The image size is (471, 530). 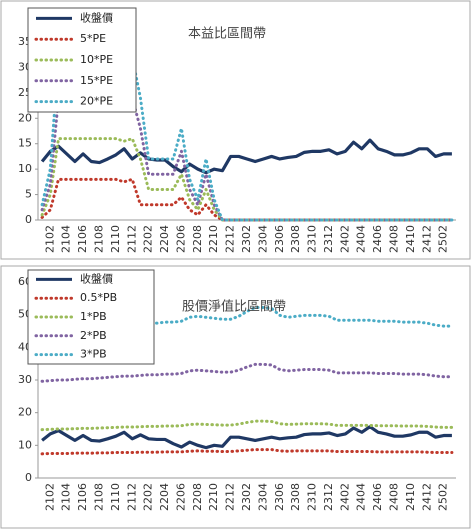 What do you see at coordinates (93, 335) in the screenshot?
I see `legend-label: 2*PB` at bounding box center [93, 335].